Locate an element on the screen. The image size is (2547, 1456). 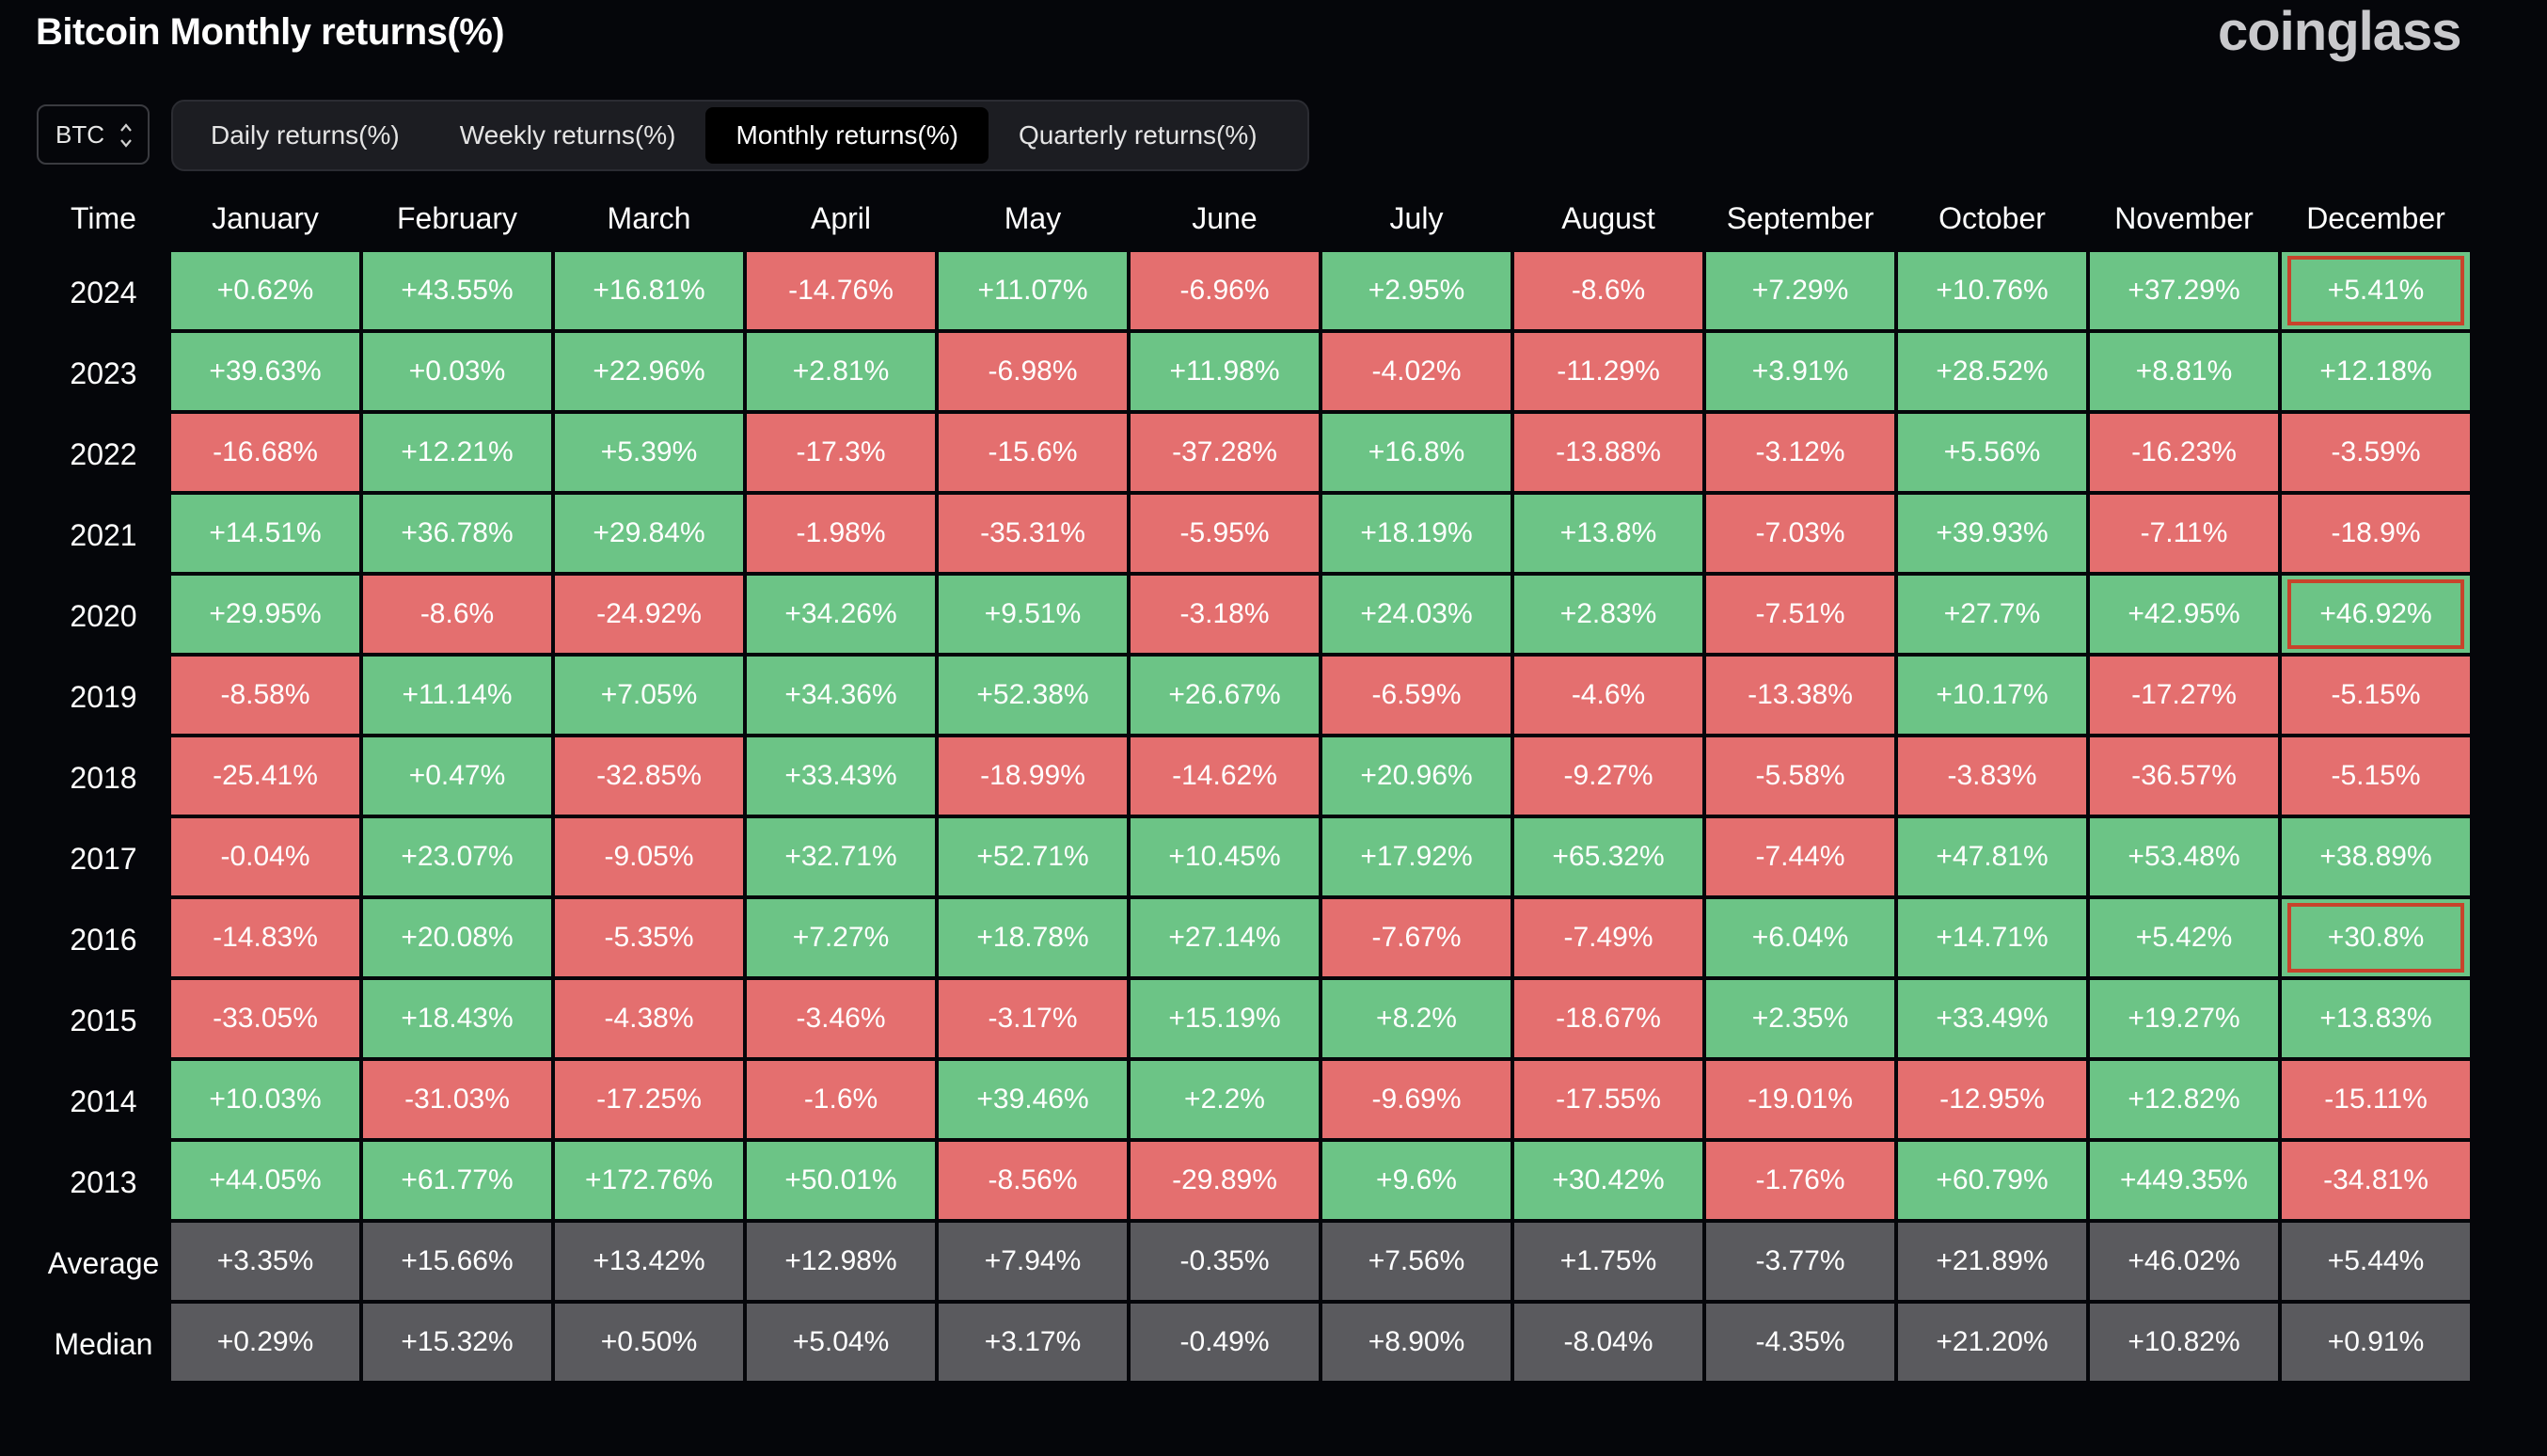
return-cell: -4.38% is located at coordinates (649, 1018).